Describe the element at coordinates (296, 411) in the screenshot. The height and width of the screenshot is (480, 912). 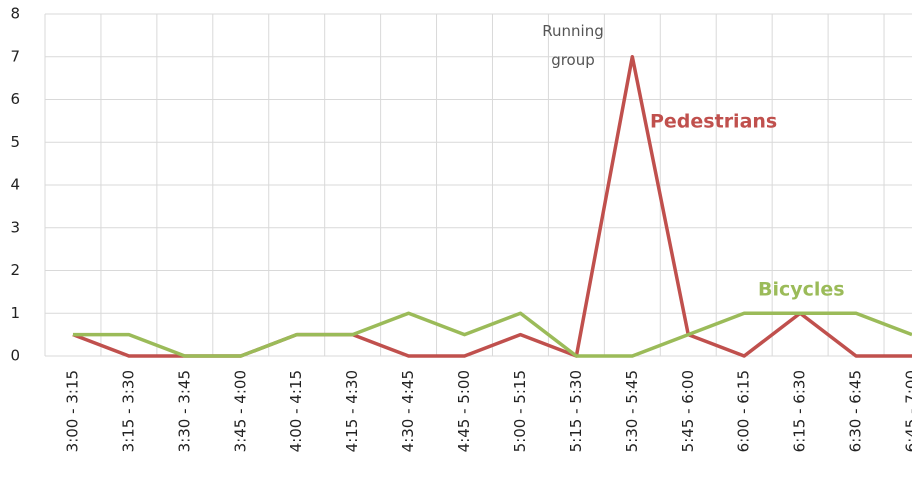
I see `x-tick-label: 4:00 - 4:15` at that location.